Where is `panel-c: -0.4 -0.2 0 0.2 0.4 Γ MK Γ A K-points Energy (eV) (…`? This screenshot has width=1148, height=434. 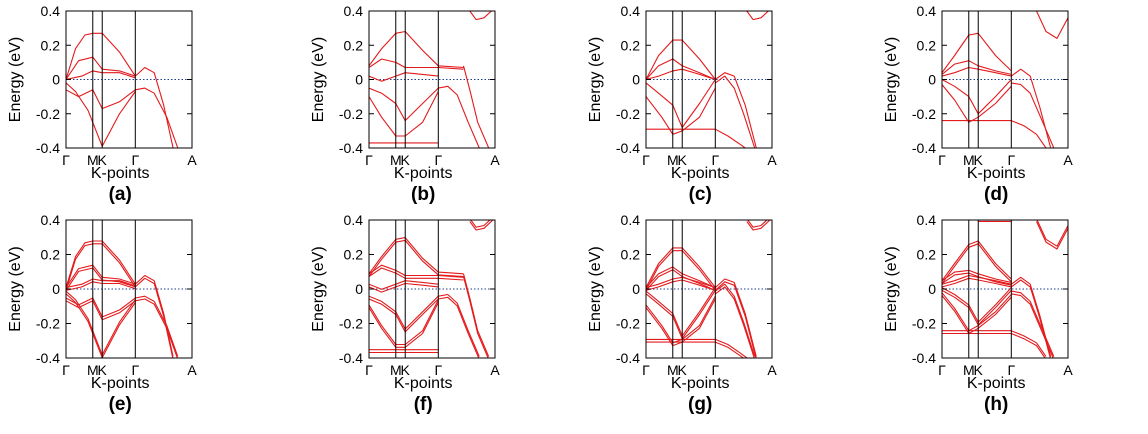
panel-c: -0.4 -0.2 0 0.2 0.4 Γ MK Γ A K-points Energy (eV) (… is located at coordinates (682, 104).